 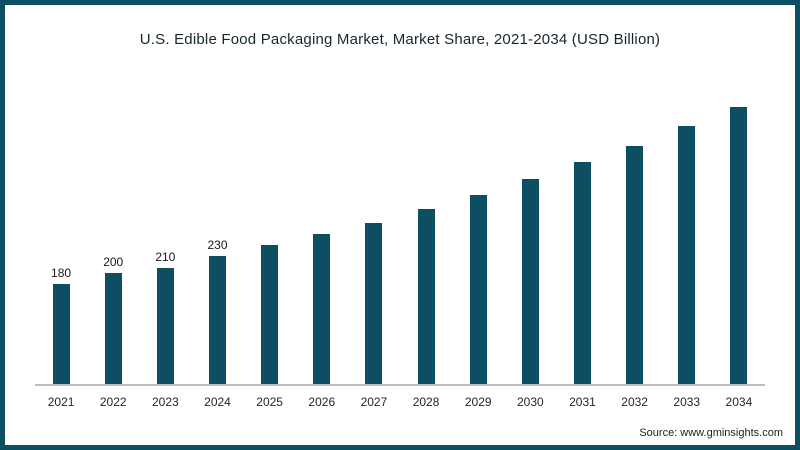 I want to click on bar-column: 180, so click(x=61, y=325).